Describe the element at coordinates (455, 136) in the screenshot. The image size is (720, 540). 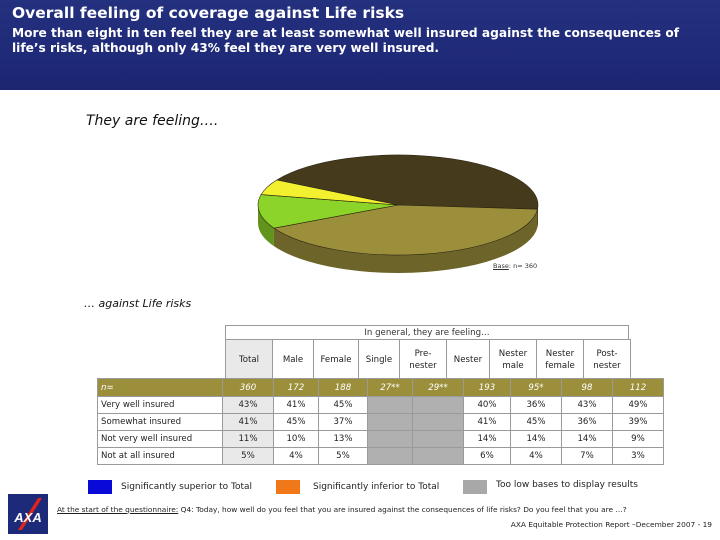
I see `pie-label-very-well-name: Very well insured` at that location.